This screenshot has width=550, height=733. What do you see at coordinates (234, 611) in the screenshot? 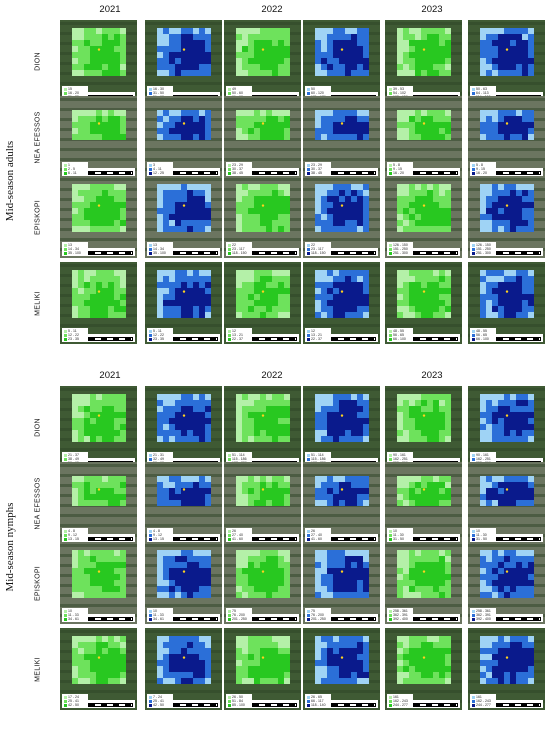
I see `legend-text: 75` at bounding box center [234, 611].